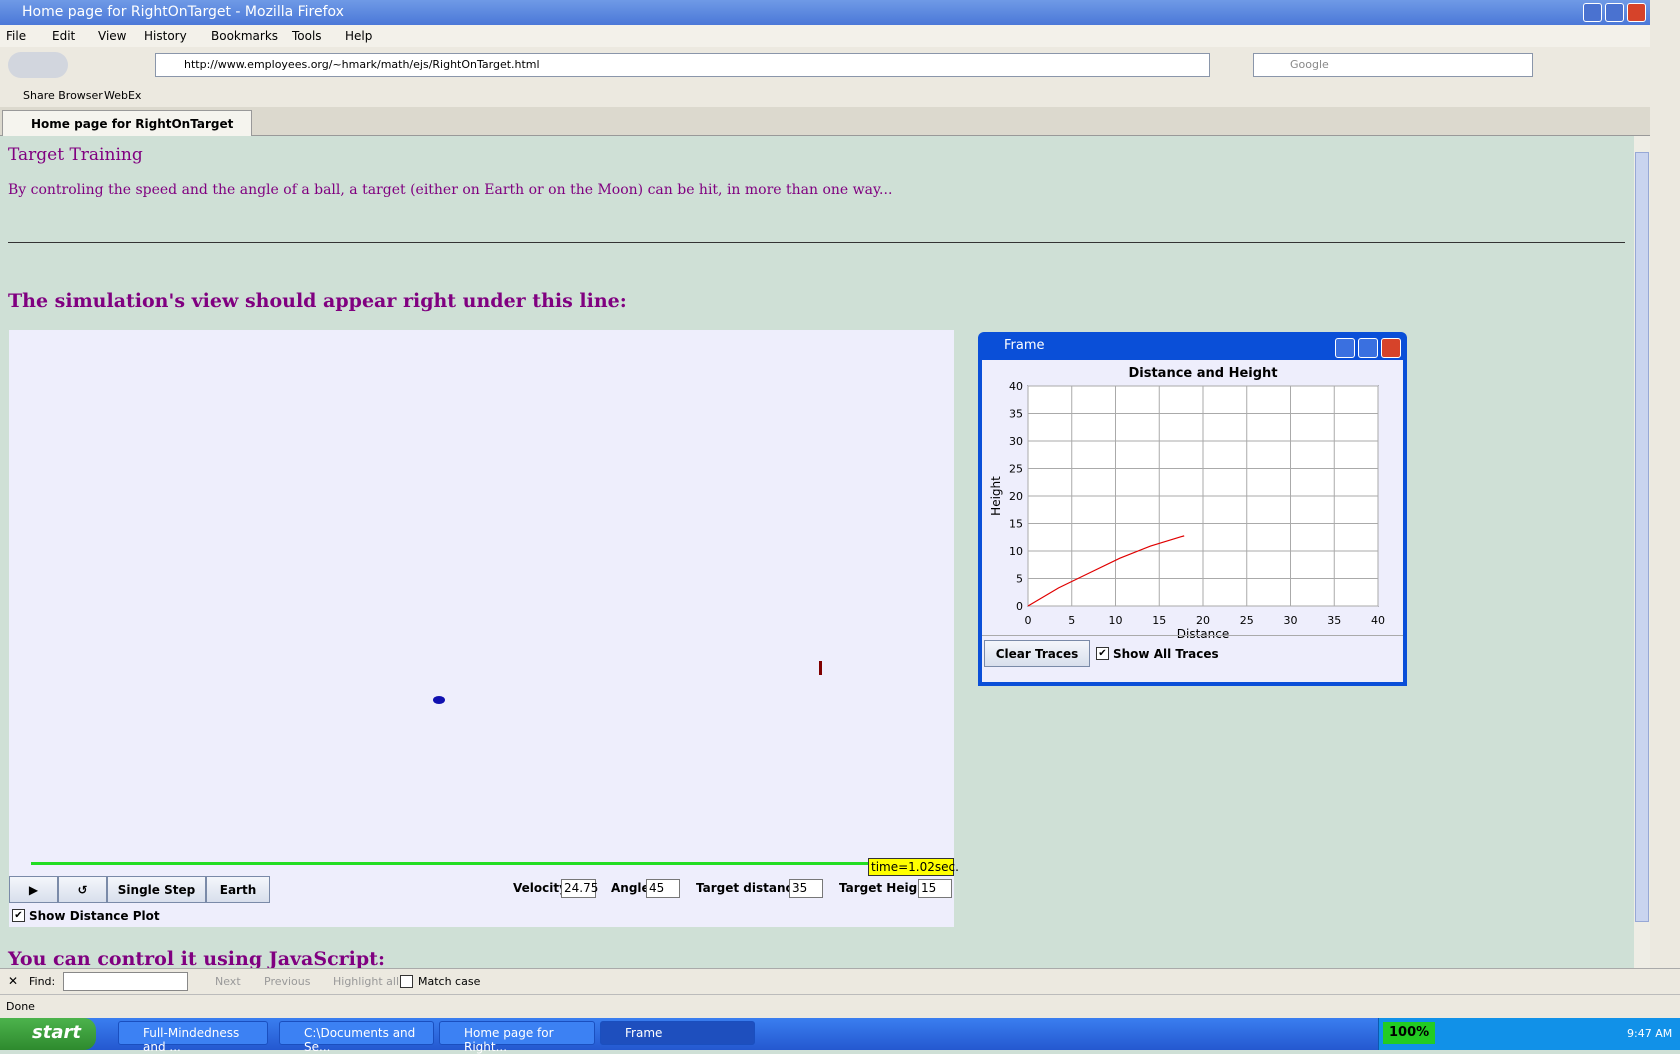 The image size is (1680, 1054). Describe the element at coordinates (1203, 633) in the screenshot. I see `x-axis-label: Distance` at that location.